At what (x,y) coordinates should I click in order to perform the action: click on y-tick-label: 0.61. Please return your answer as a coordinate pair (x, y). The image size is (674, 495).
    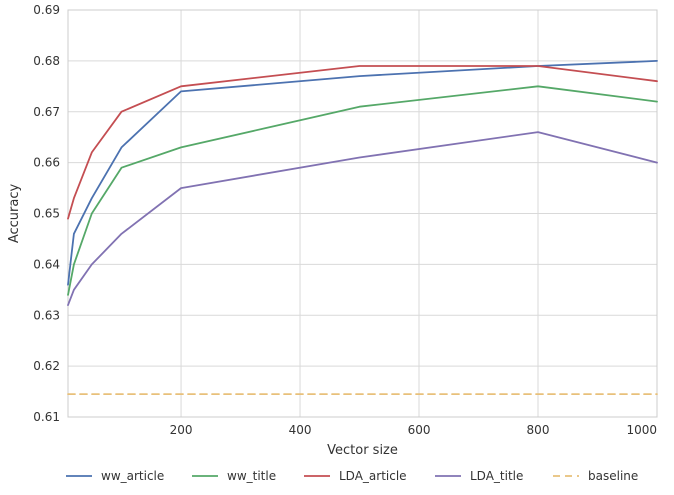
    Looking at the image, I should click on (46, 417).